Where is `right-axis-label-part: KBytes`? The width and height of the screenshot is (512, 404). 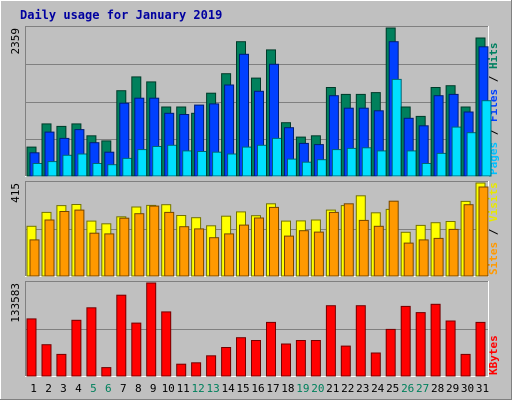
right-axis-label-part: KBytes is located at coordinates (493, 355).